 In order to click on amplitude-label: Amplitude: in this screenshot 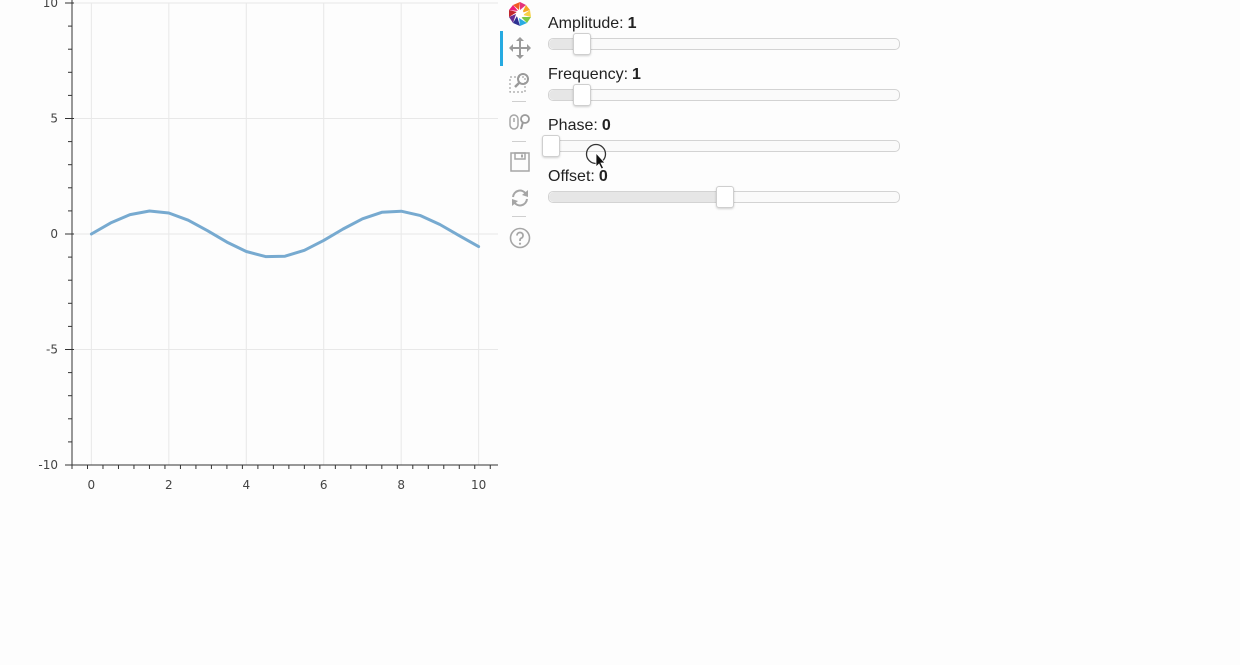, I will do `click(586, 23)`.